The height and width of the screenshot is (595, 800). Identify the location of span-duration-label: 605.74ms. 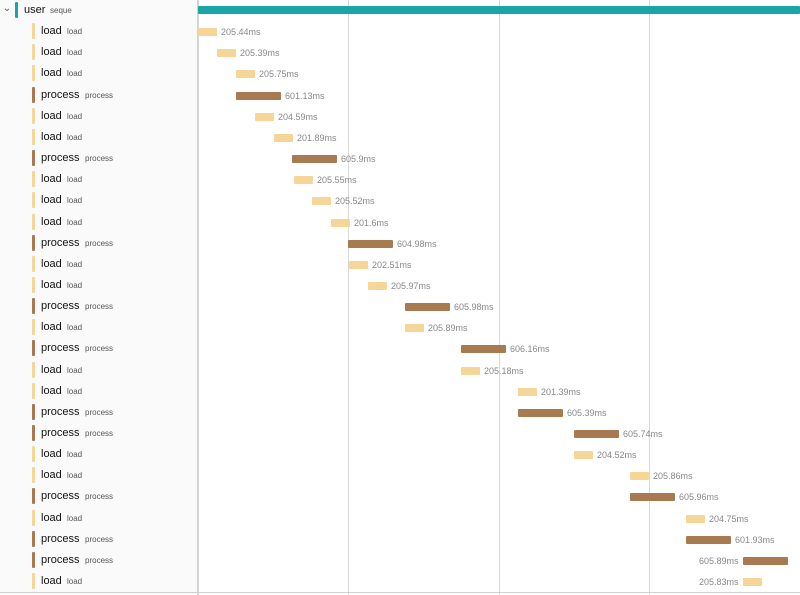
(643, 434).